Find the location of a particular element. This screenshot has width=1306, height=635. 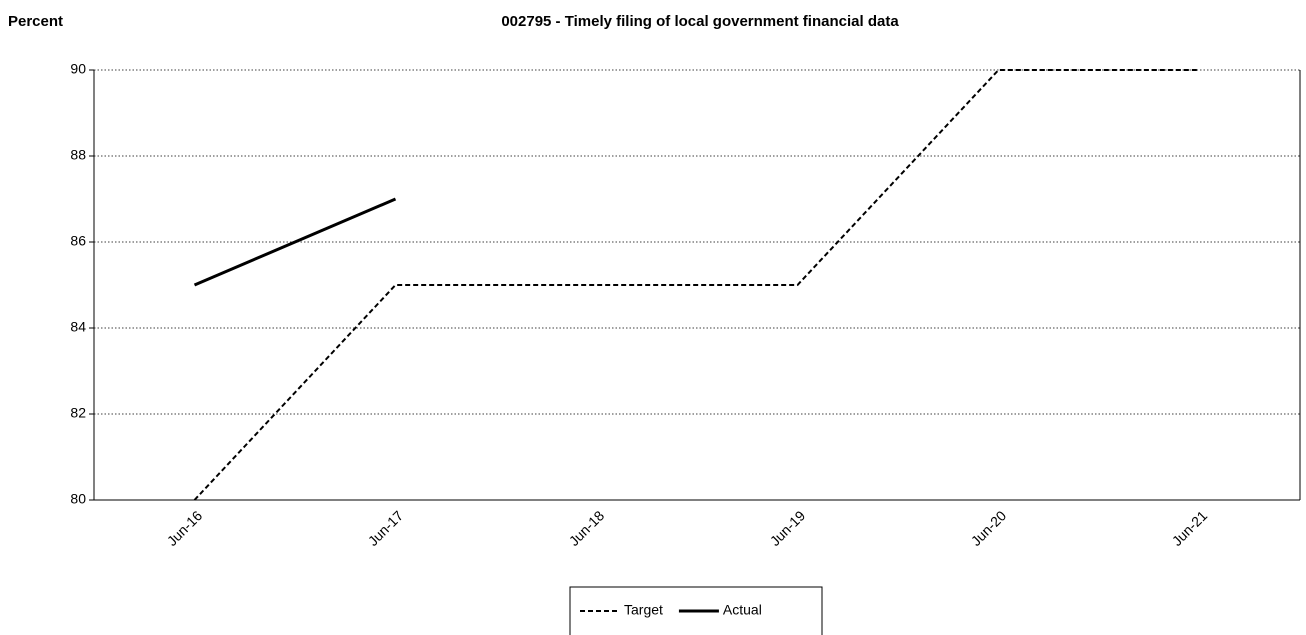

x-tick-label: Jun-19 is located at coordinates (788, 528).